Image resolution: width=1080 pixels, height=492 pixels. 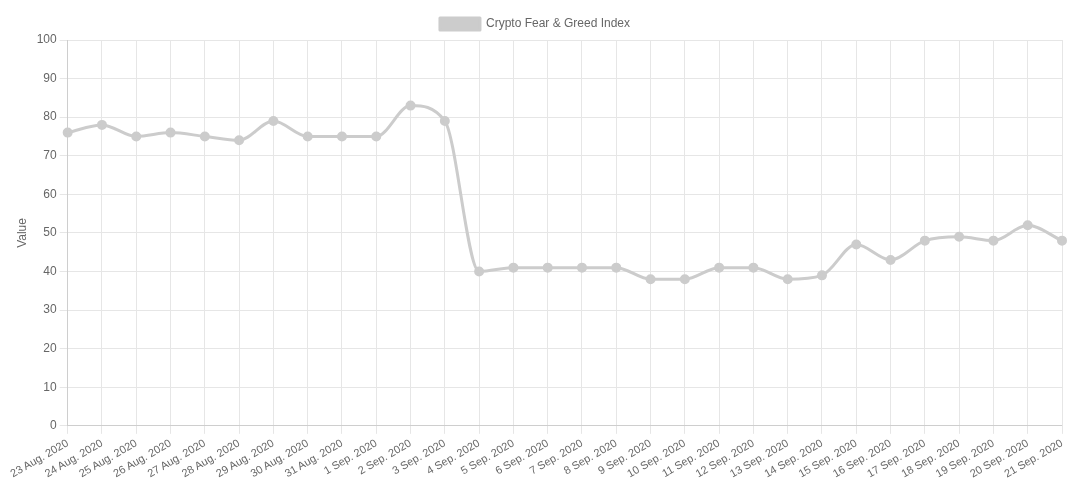 I want to click on y-tick-label: 80, so click(x=50, y=116).